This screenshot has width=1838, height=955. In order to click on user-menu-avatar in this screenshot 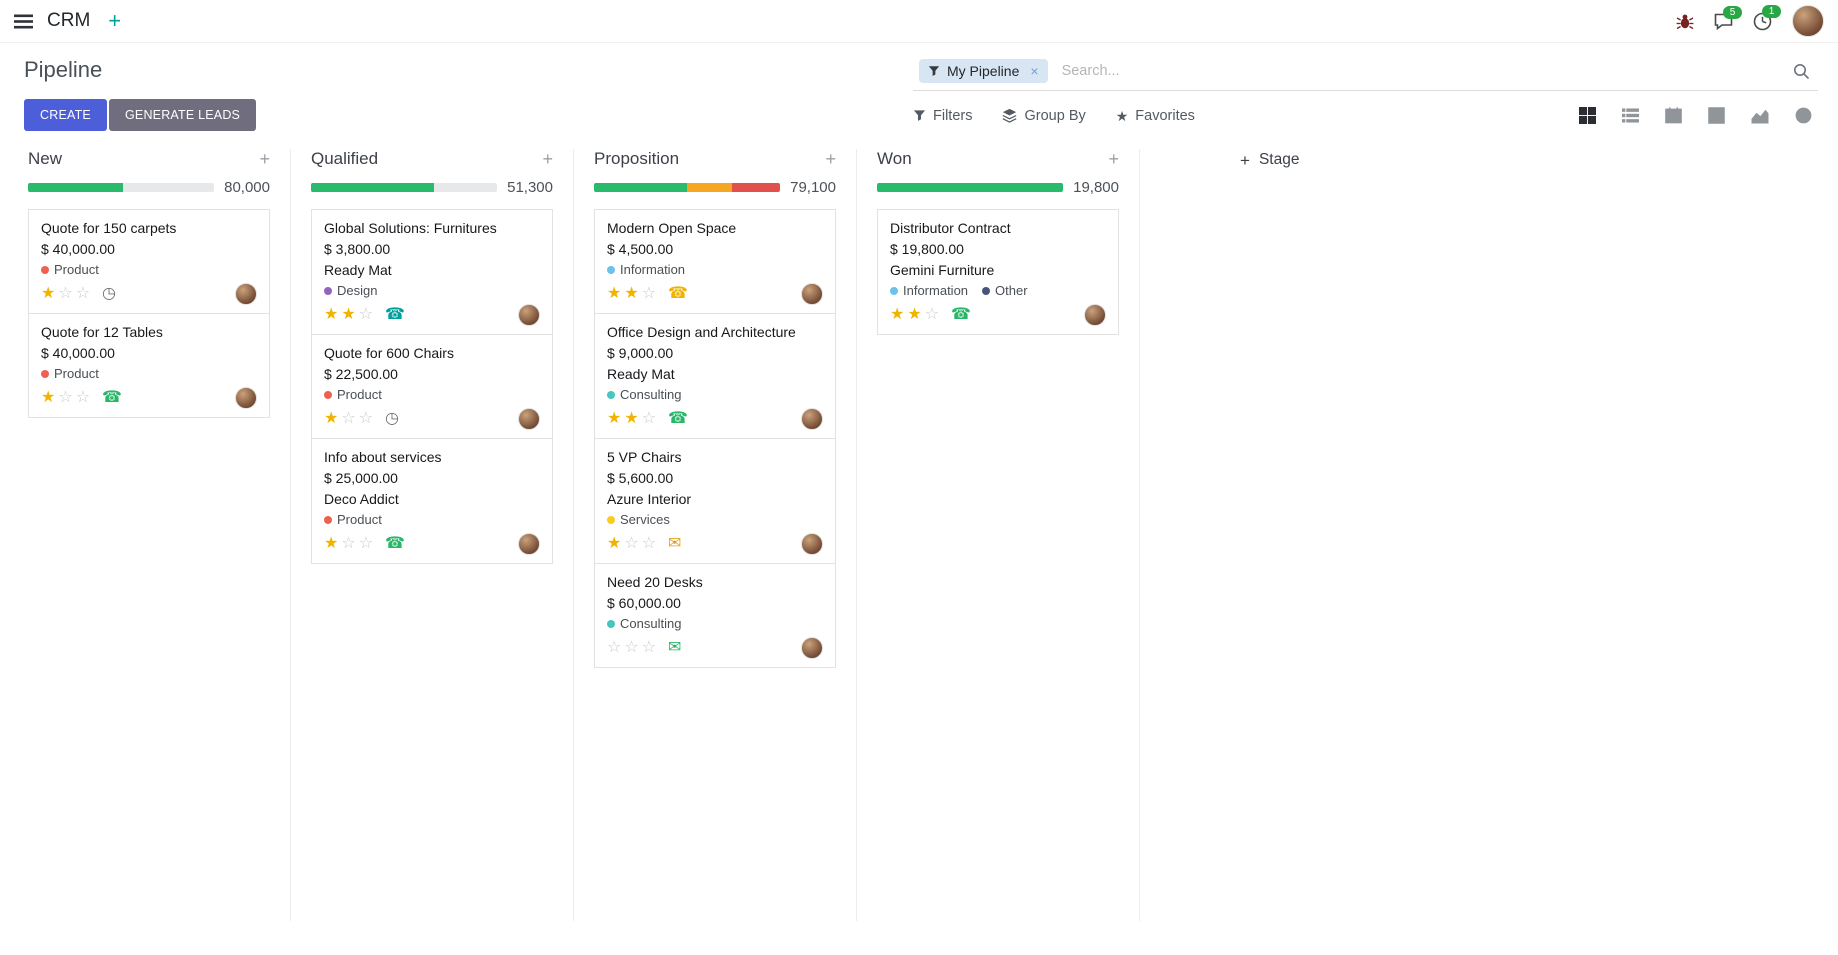, I will do `click(1808, 21)`.